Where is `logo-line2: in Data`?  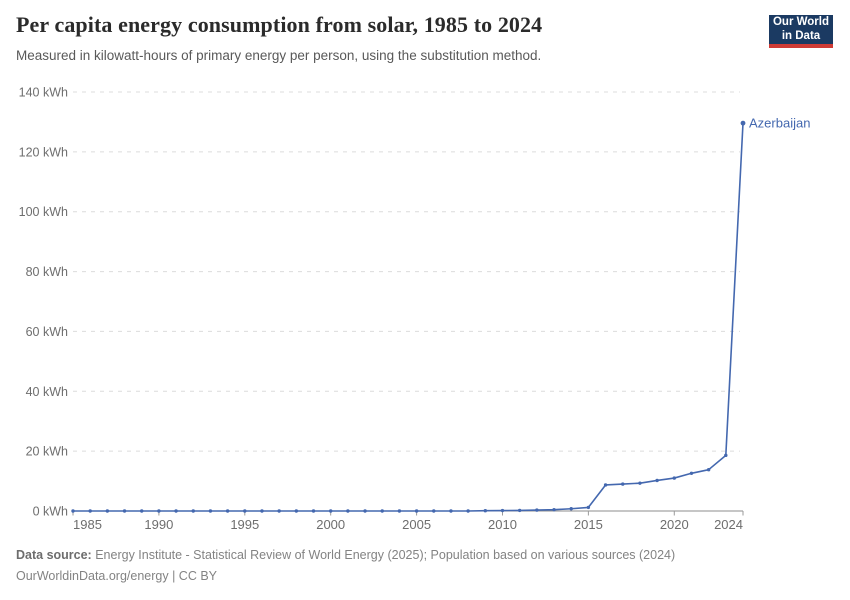 logo-line2: in Data is located at coordinates (801, 35).